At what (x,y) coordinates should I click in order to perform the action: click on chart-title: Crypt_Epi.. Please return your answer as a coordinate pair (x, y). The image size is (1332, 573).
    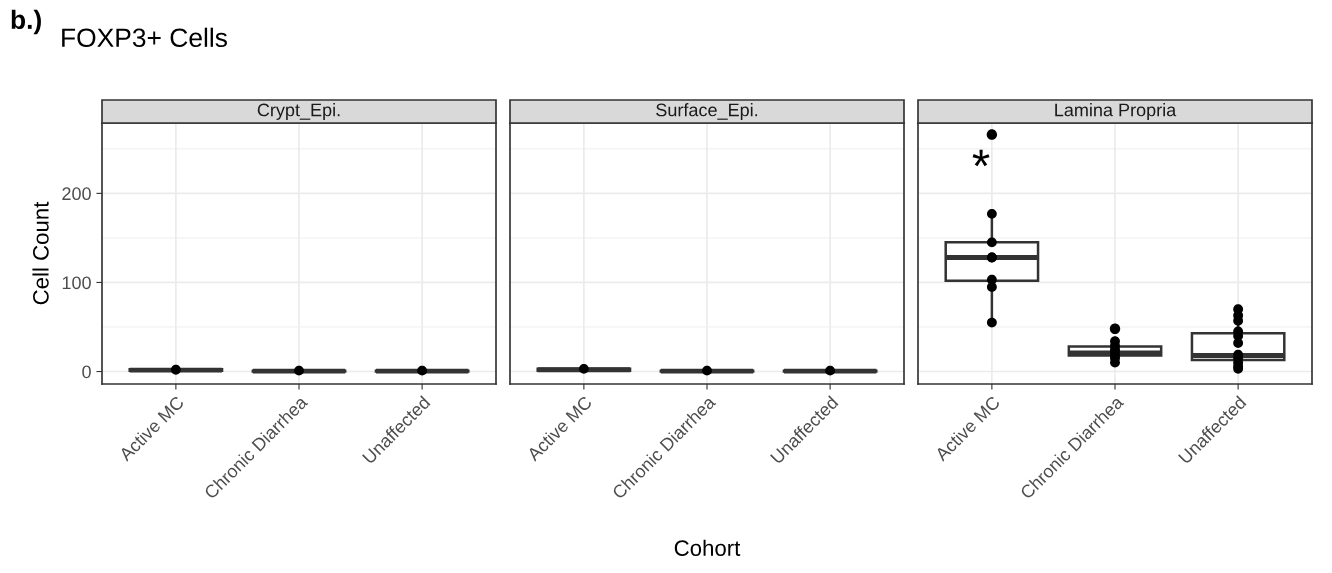
    Looking at the image, I should click on (298, 111).